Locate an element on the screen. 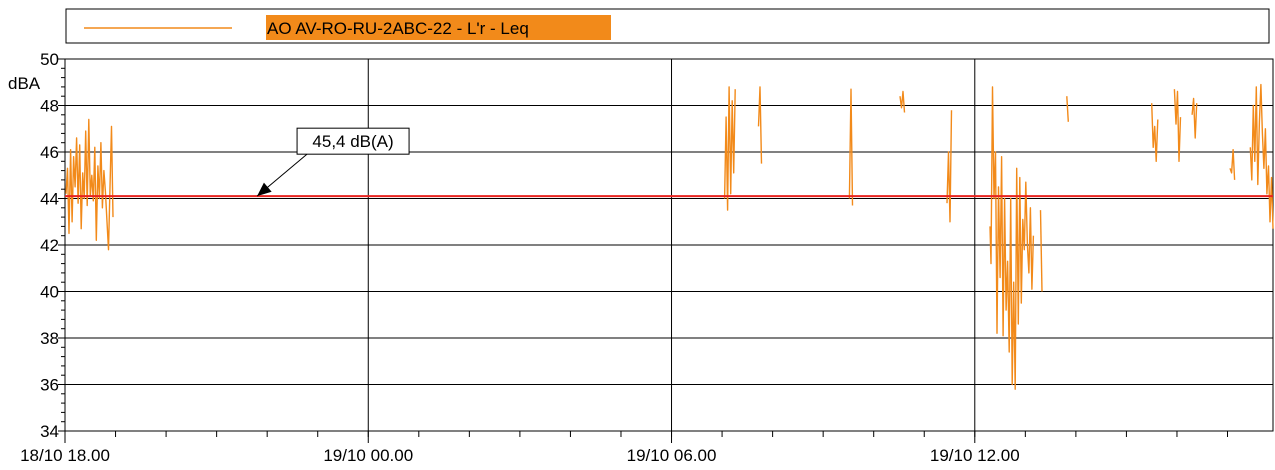 The height and width of the screenshot is (470, 1275). y-tick-label: 42 is located at coordinates (49, 245).